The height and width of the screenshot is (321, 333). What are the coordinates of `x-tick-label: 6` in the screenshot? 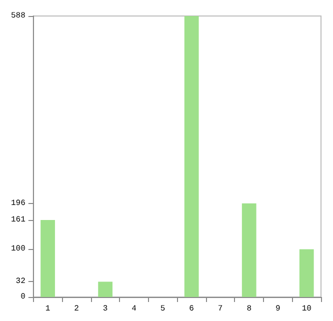 It's located at (191, 309).